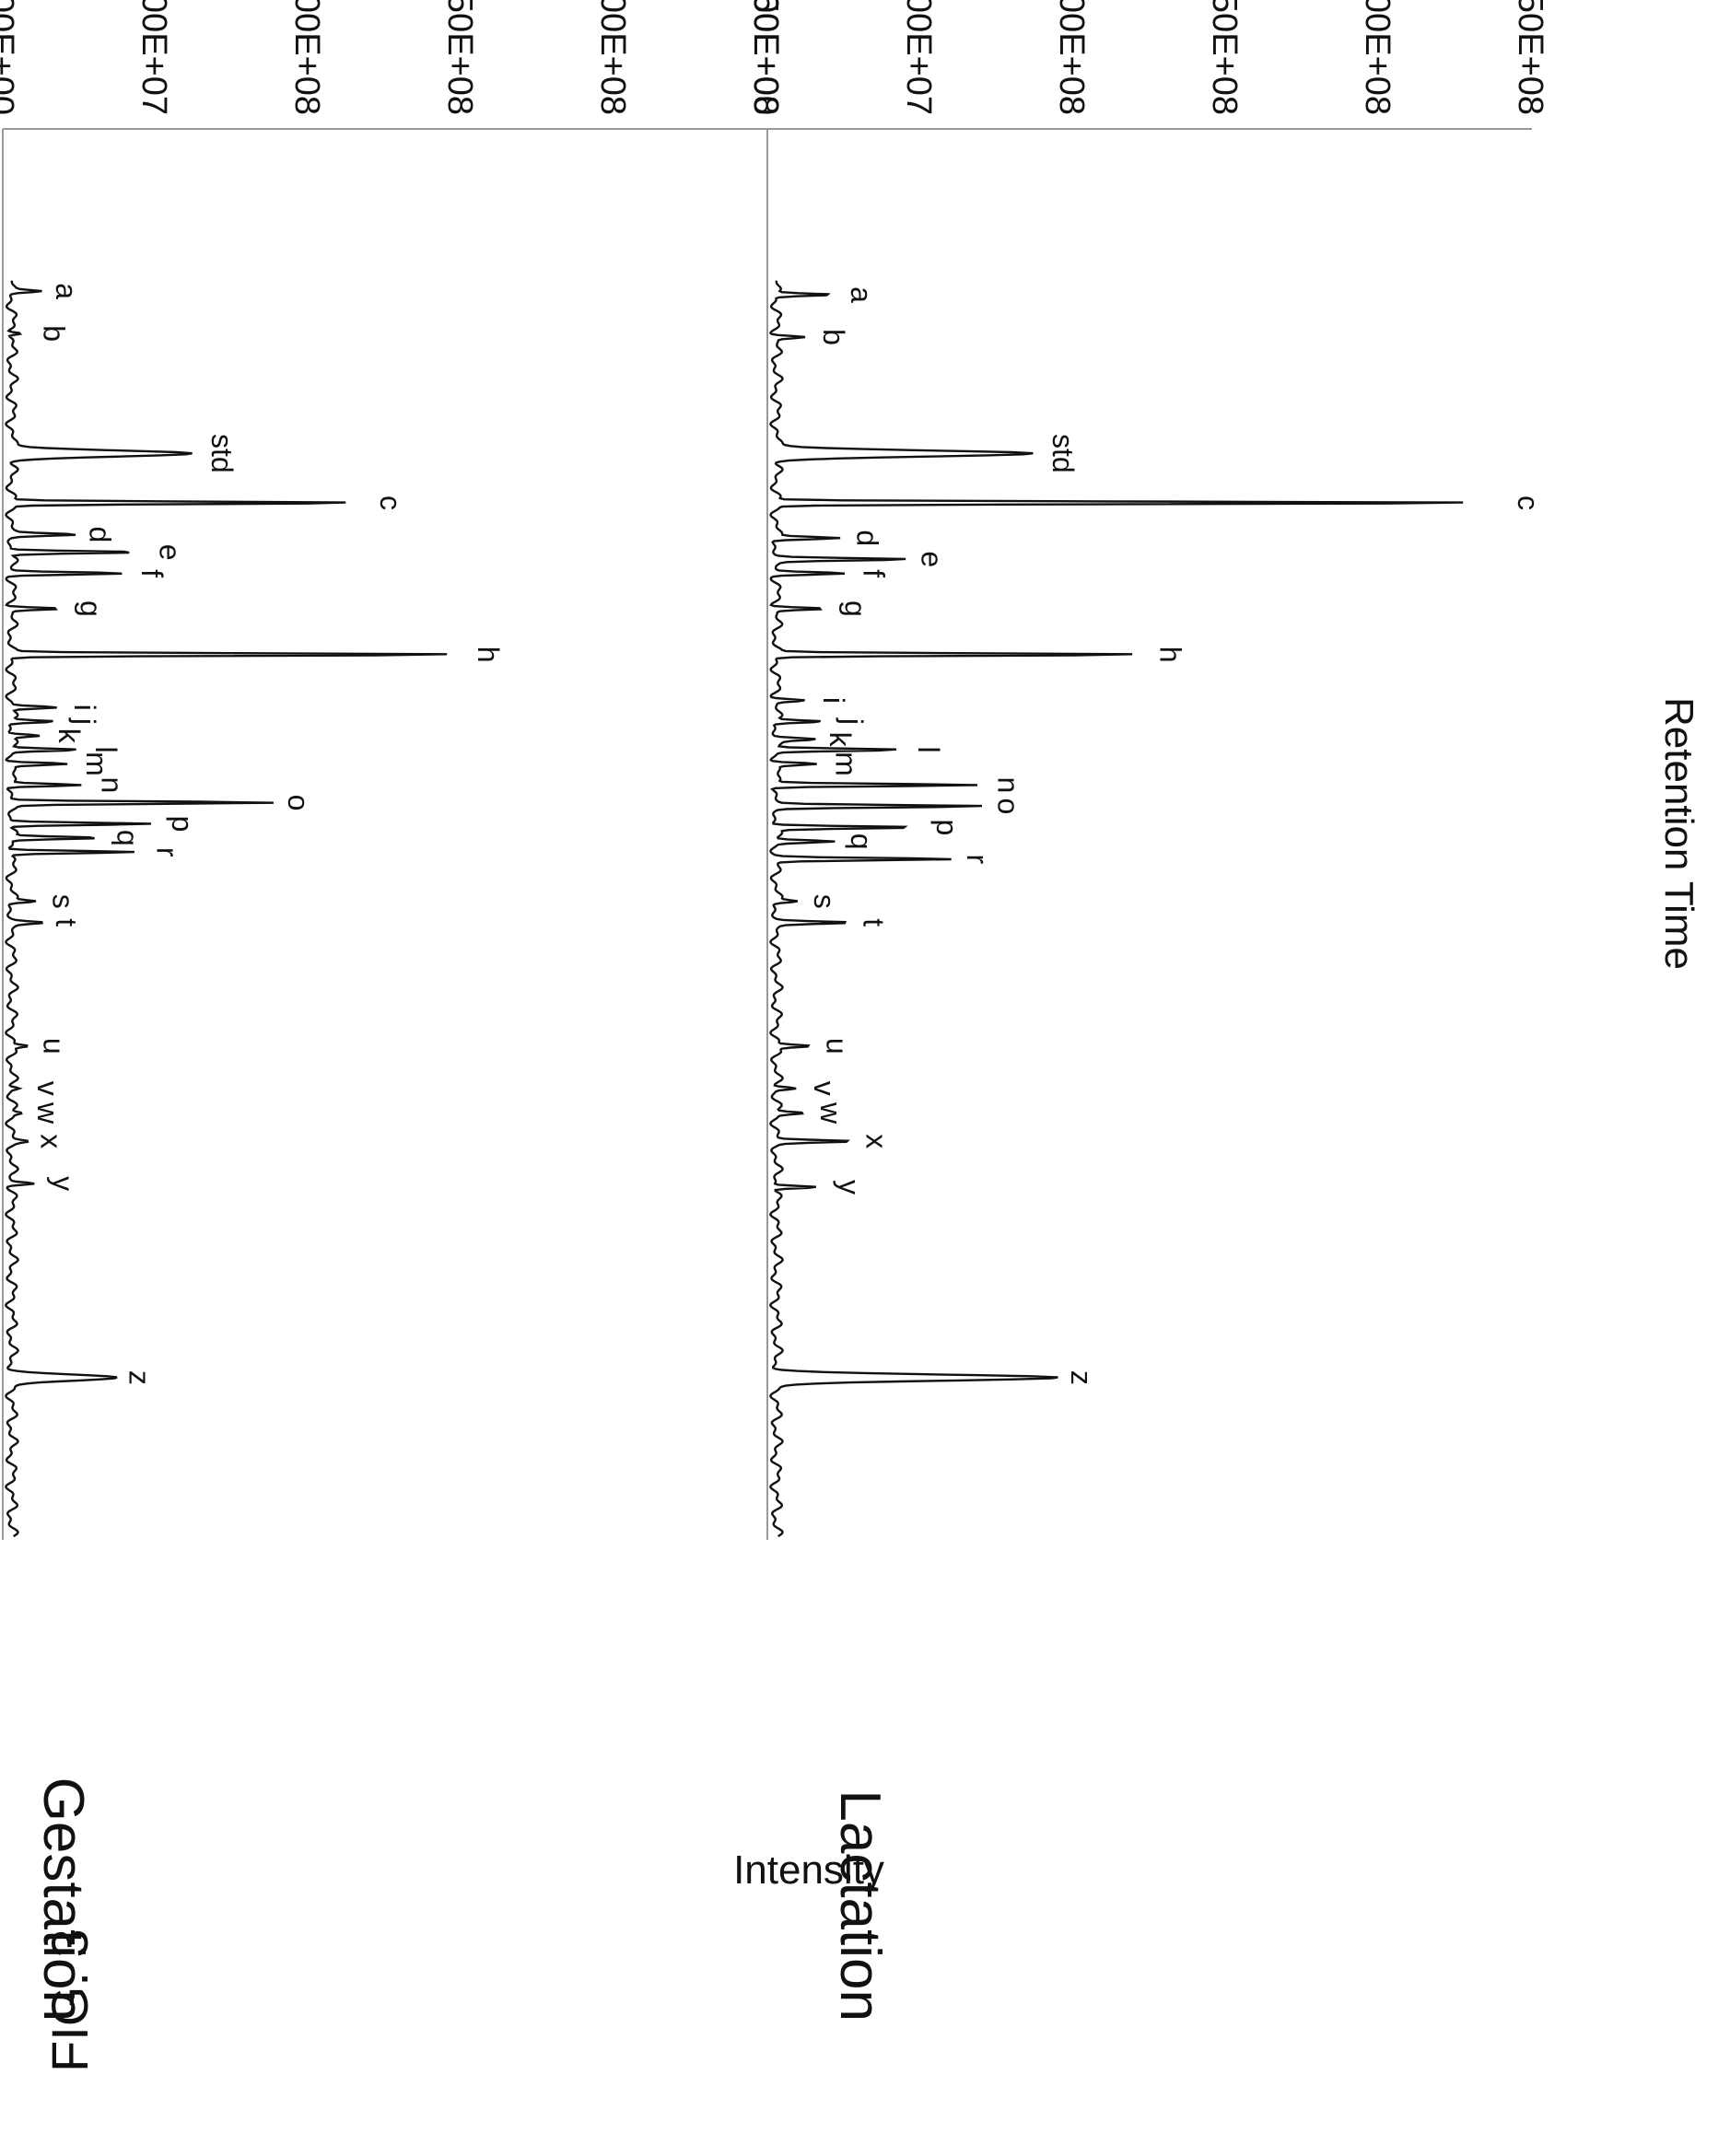 Image resolution: width=1730 pixels, height=2156 pixels. I want to click on lactation-title: Lactation, so click(860, 1906).